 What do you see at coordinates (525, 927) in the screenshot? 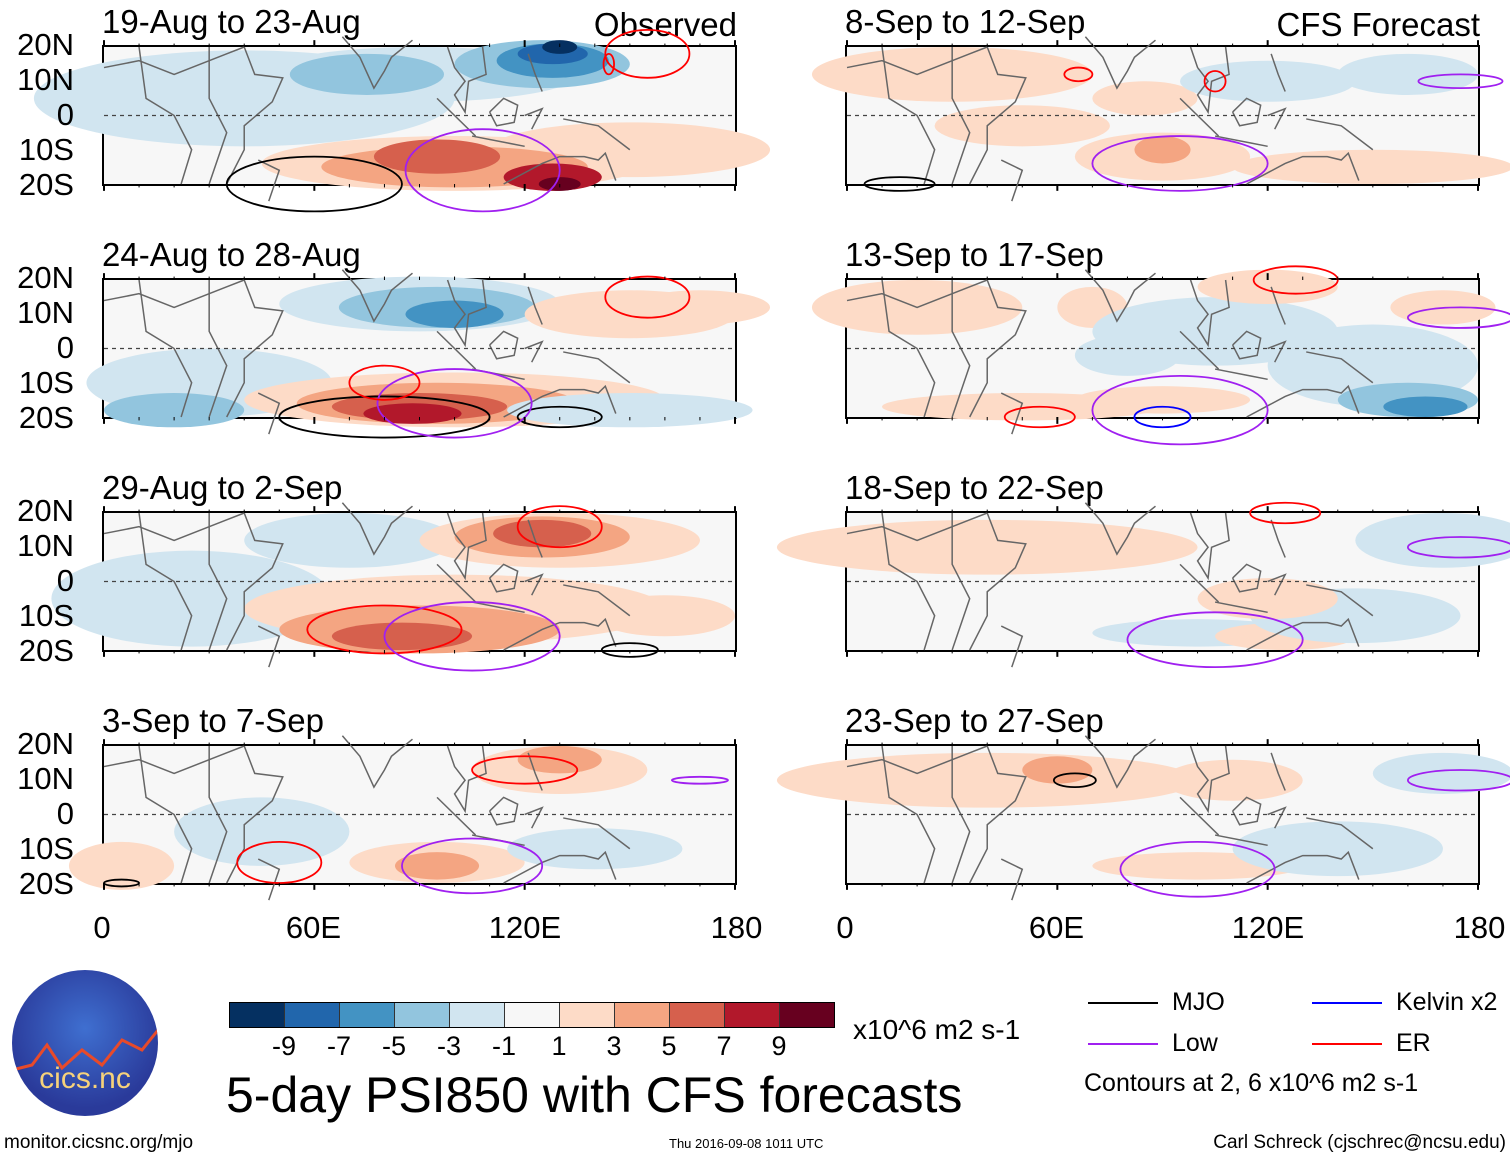
I see `x-tick-label: 120E` at bounding box center [525, 927].